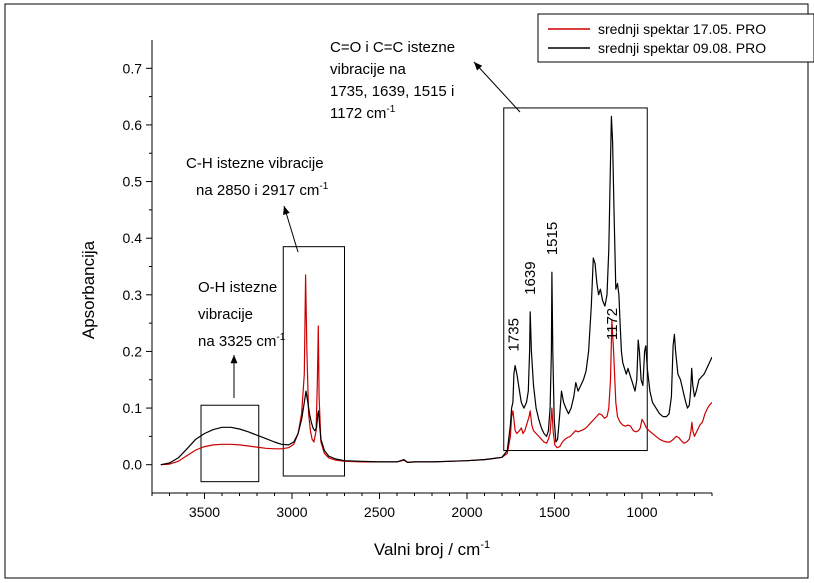 Image resolution: width=814 pixels, height=583 pixels. What do you see at coordinates (234, 359) in the screenshot?
I see `annotation-oh-arrowhead` at bounding box center [234, 359].